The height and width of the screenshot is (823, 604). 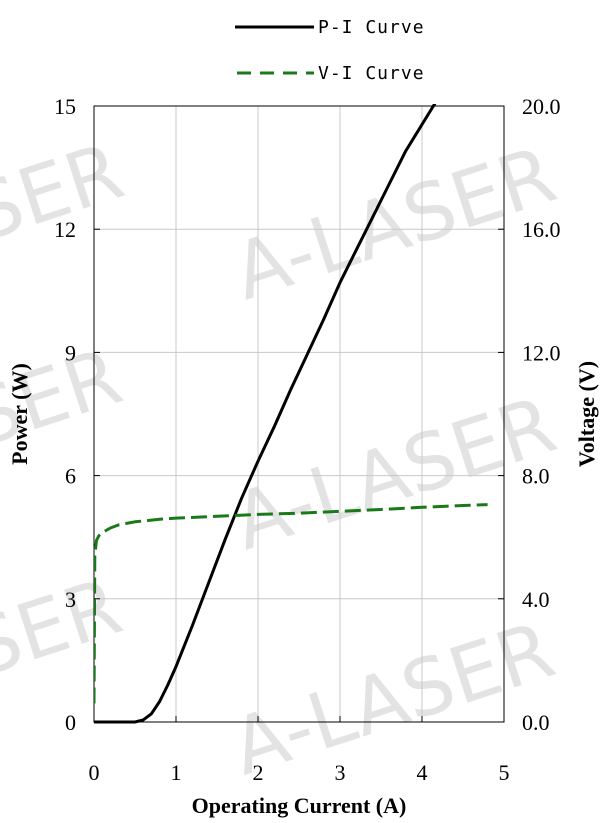 What do you see at coordinates (65, 106) in the screenshot?
I see `y-tick-label: 15` at bounding box center [65, 106].